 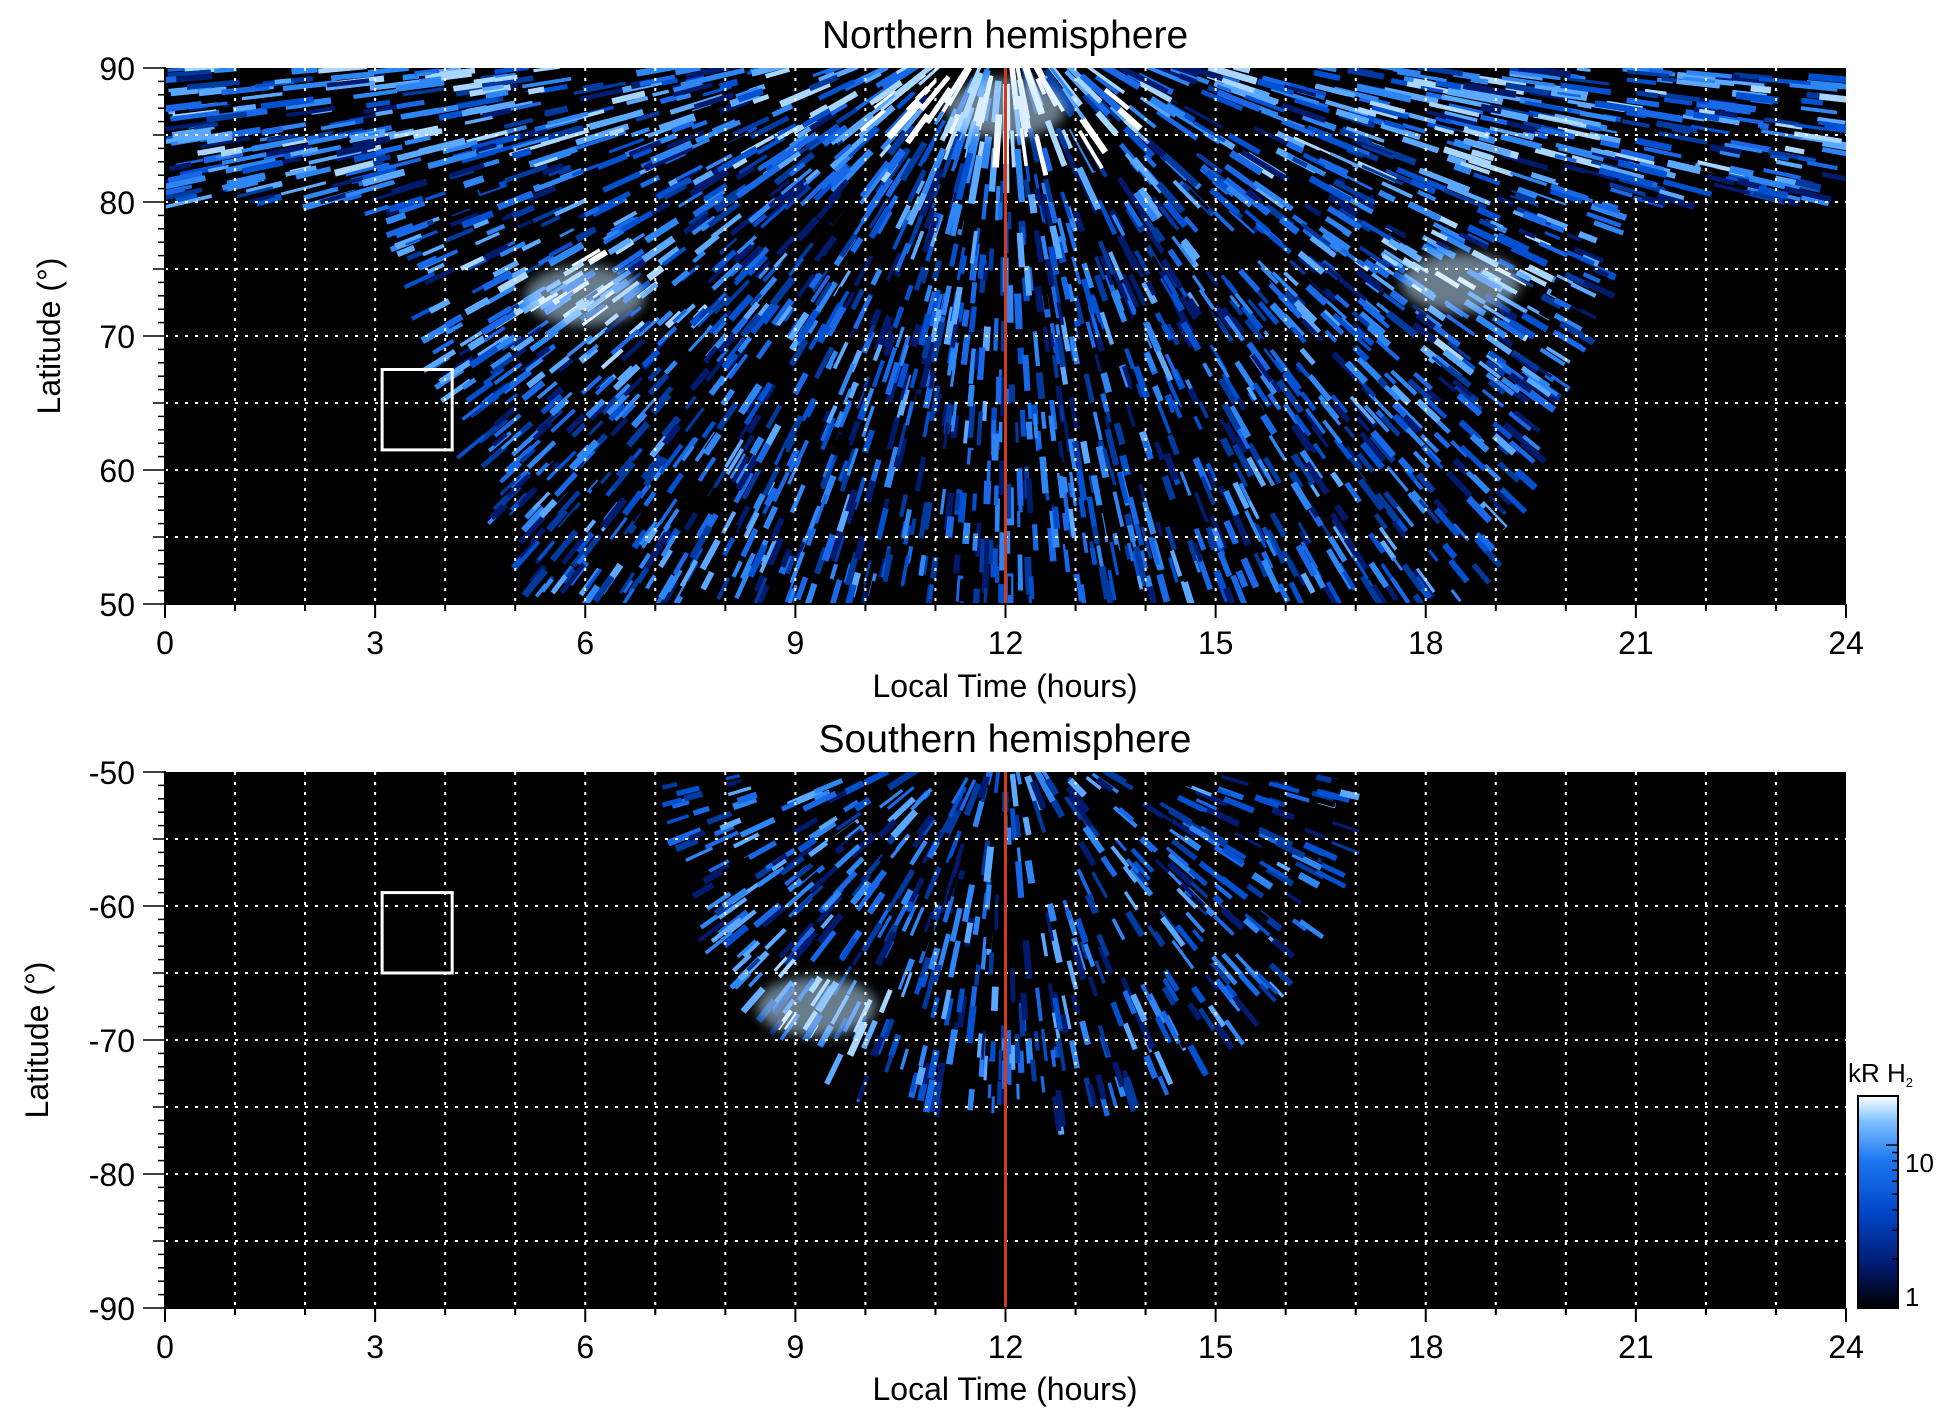 What do you see at coordinates (1892, 1202) in the screenshot?
I see `colorbar-ticks` at bounding box center [1892, 1202].